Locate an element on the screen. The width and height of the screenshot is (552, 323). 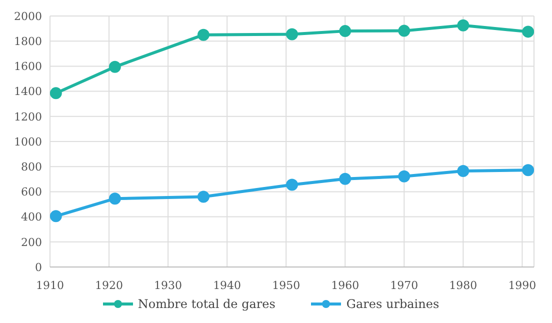
x-tick-label: 1990 is located at coordinates (522, 285).